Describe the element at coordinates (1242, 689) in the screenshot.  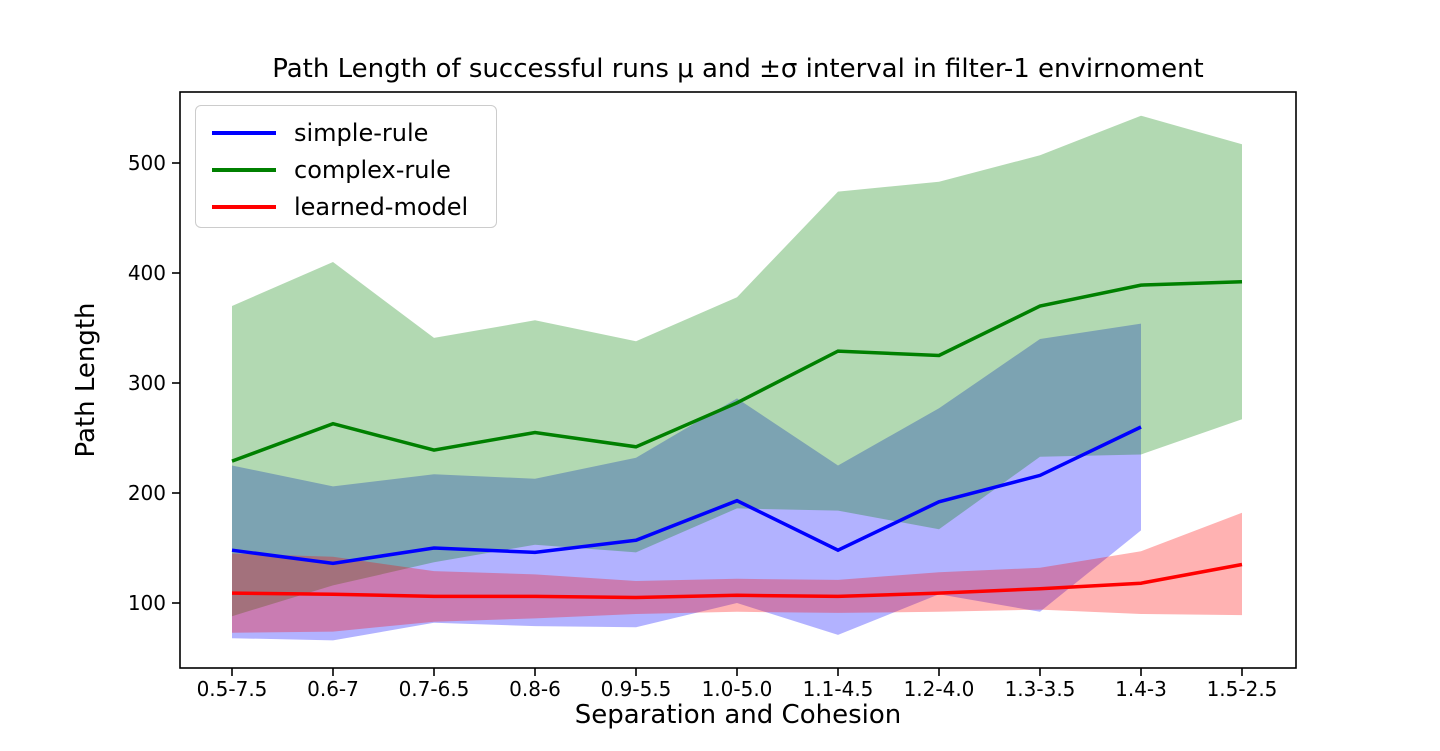
I see `x-tick-label: 1.5-2.5` at that location.